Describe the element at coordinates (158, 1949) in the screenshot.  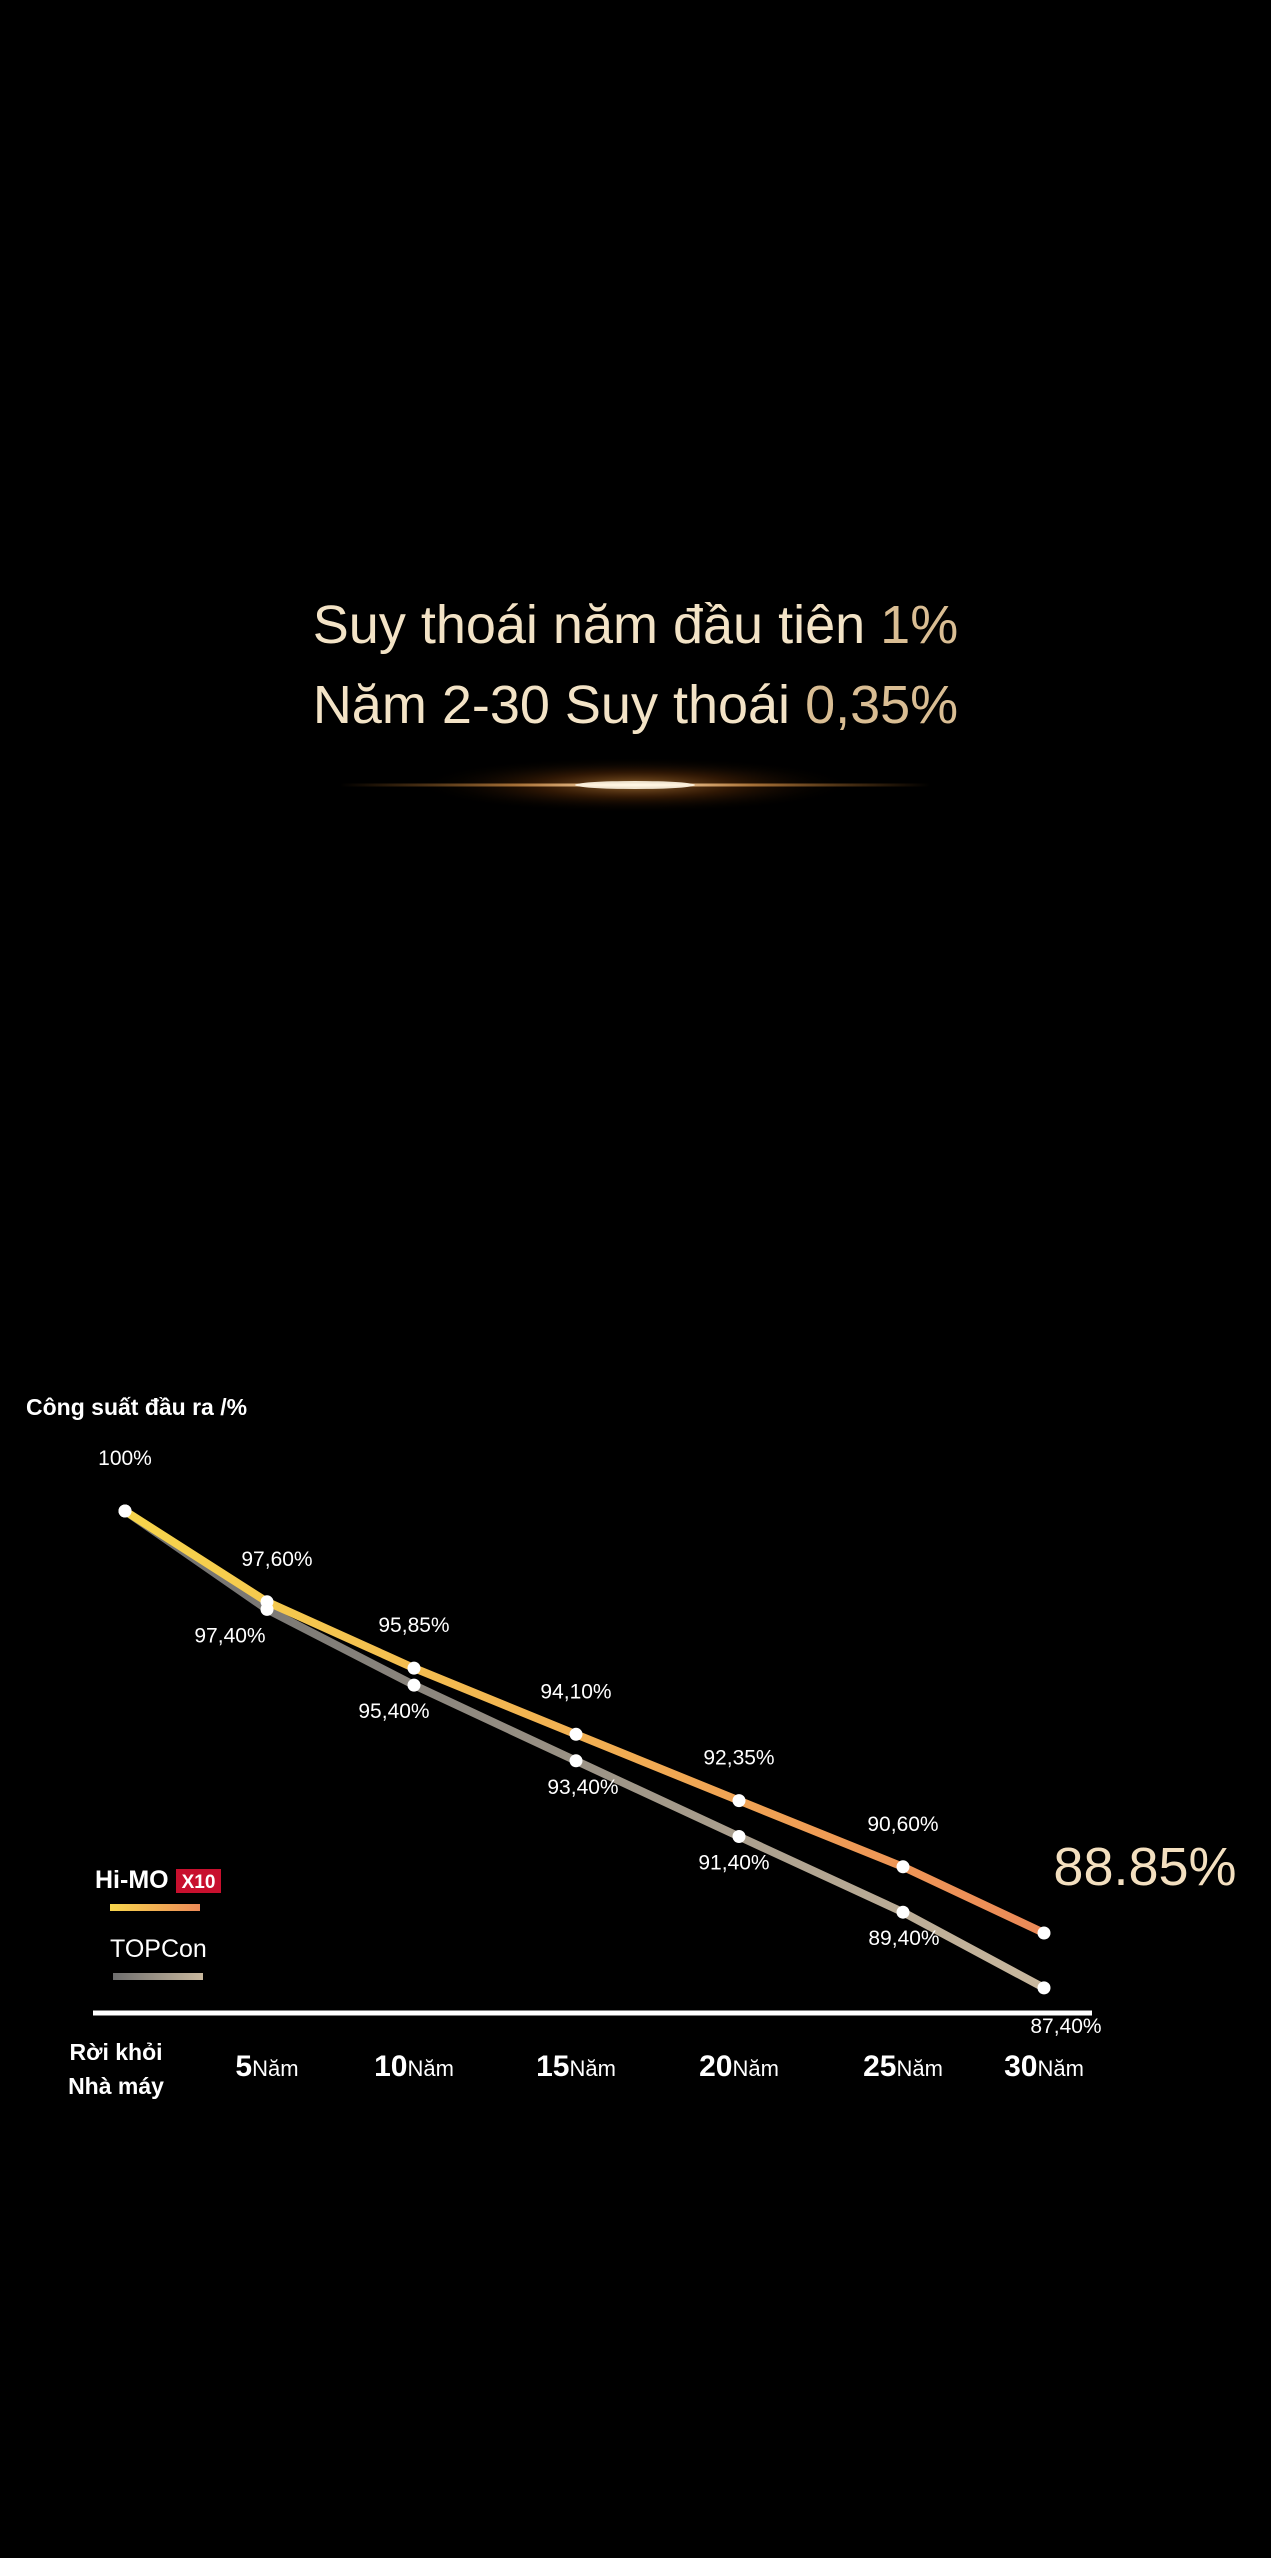
I see `legend-topcon-label: TOPCon` at that location.